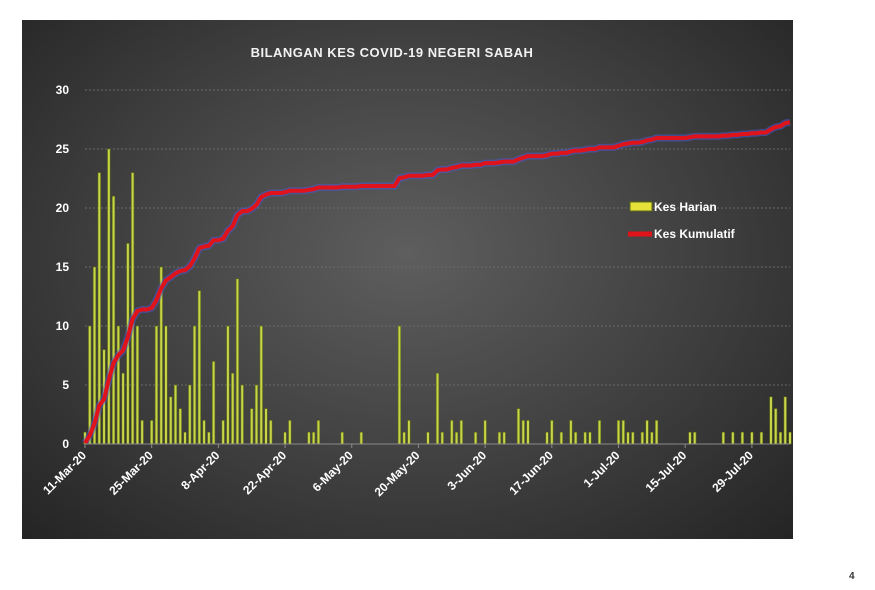 This screenshot has width=875, height=590. What do you see at coordinates (685, 207) in the screenshot?
I see `legend-label-kes-harian: Kes Harian` at bounding box center [685, 207].